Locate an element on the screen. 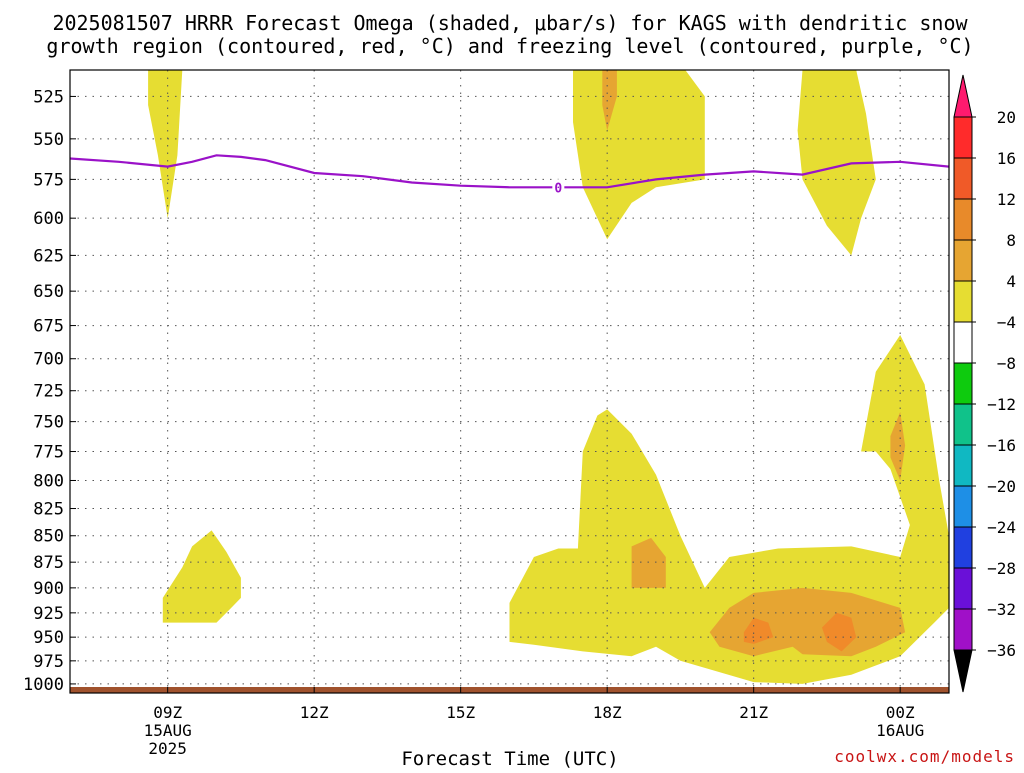 The image size is (1024, 773). y-tick-label-1000: 1000 is located at coordinates (43, 685).